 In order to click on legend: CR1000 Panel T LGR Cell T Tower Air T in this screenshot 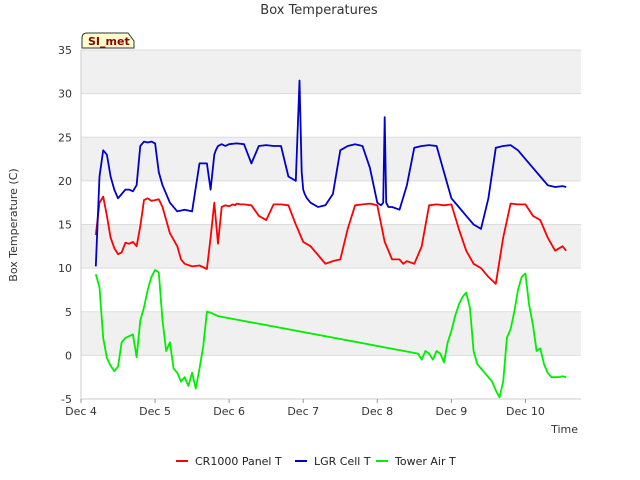, I will do `click(316, 461)`.